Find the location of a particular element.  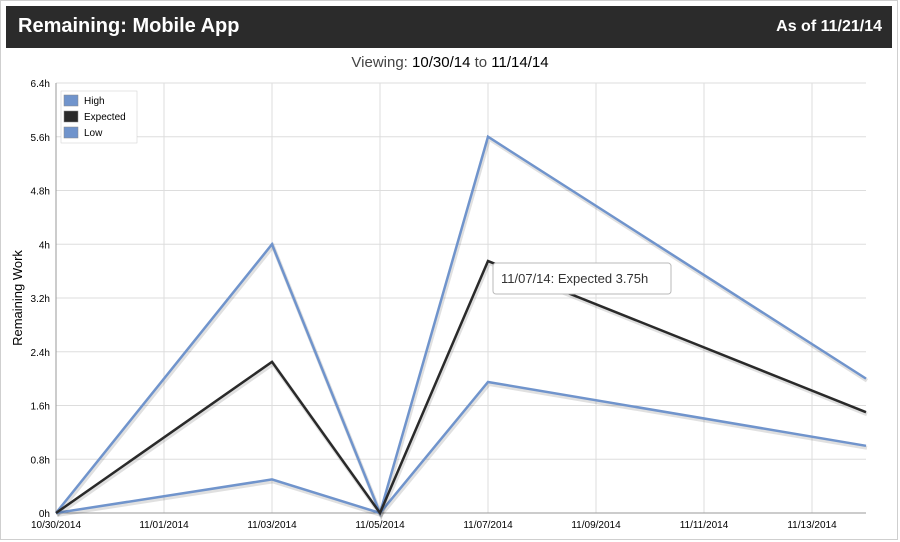

viewing-range: Viewing: 10/30/14 to 11/14/14 is located at coordinates (450, 62).